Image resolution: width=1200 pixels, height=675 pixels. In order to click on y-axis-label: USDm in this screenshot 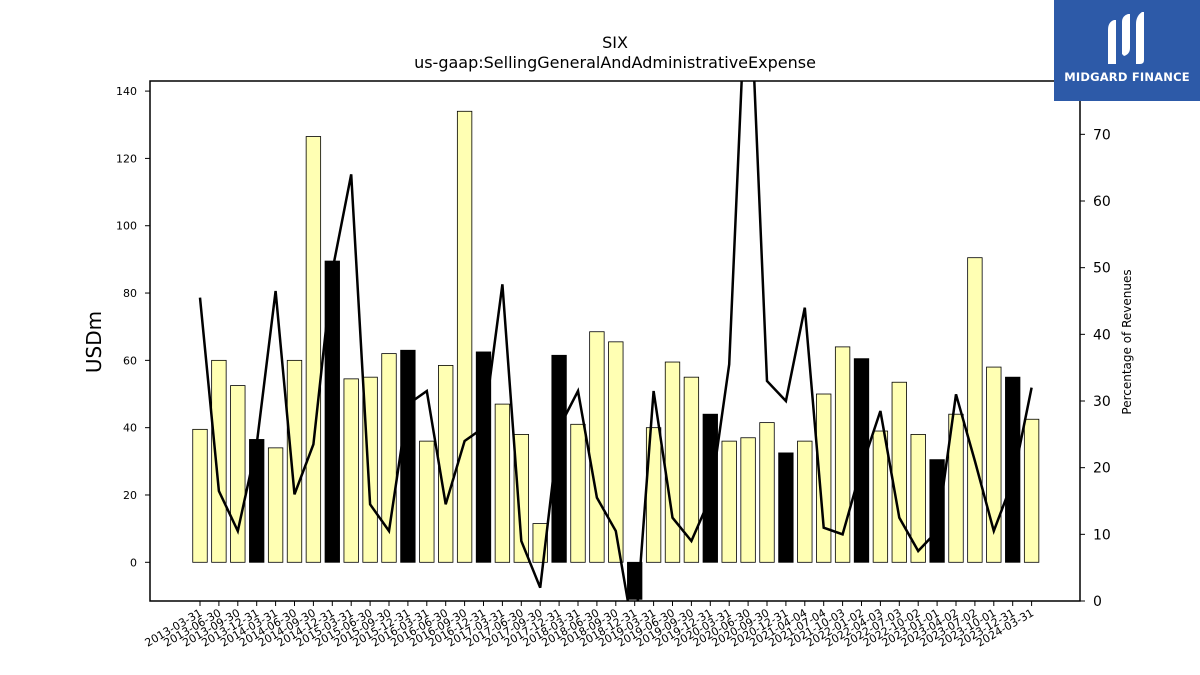, I will do `click(94, 342)`.